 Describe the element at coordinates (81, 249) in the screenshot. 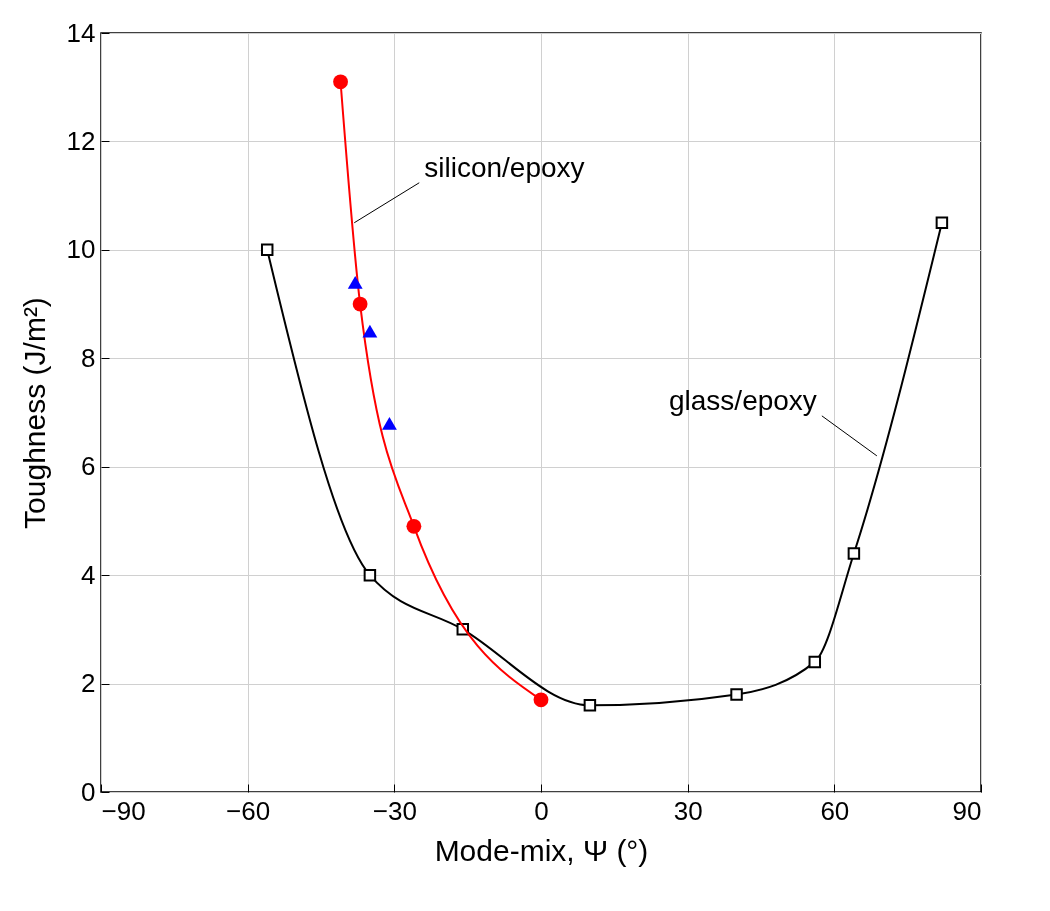

I see `y-tick-label: 10` at that location.